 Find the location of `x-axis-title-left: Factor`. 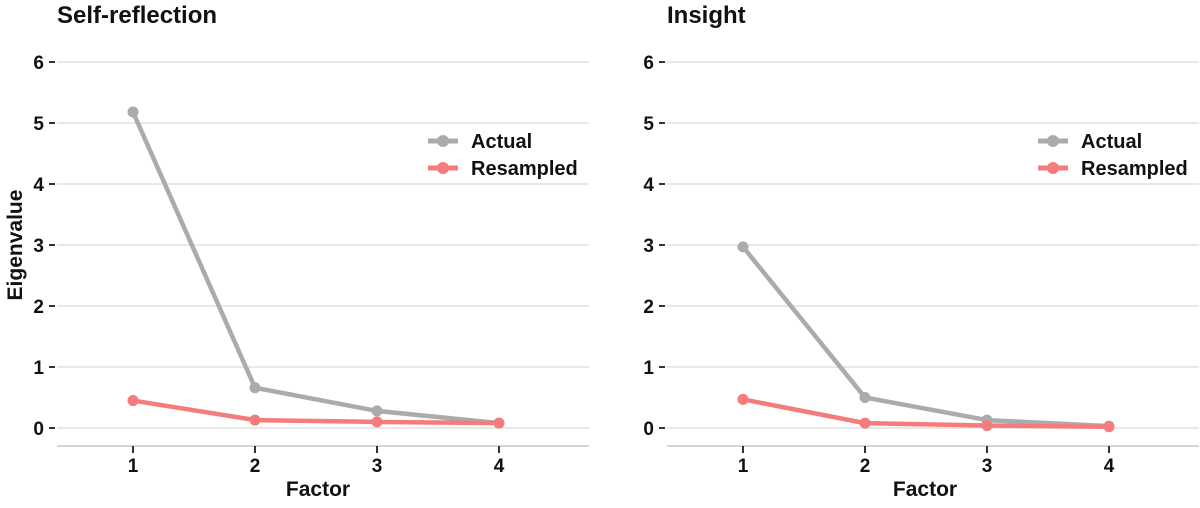

x-axis-title-left: Factor is located at coordinates (318, 489).